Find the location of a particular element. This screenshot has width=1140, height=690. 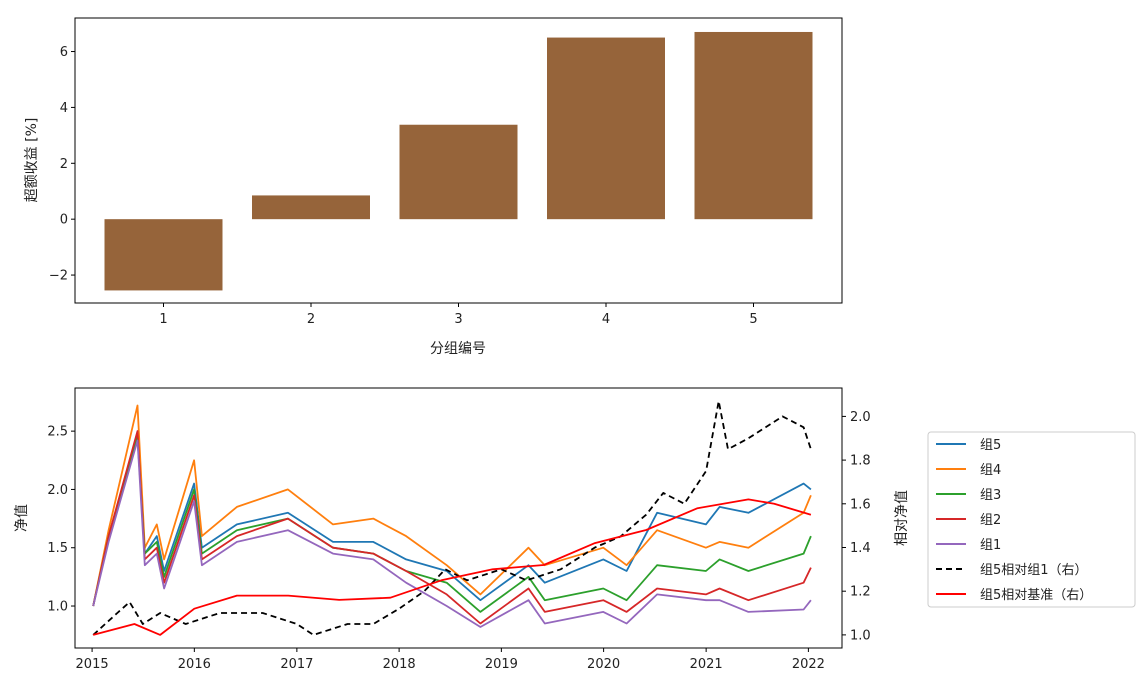

bar-ytick-label: 2 is located at coordinates (64, 164).